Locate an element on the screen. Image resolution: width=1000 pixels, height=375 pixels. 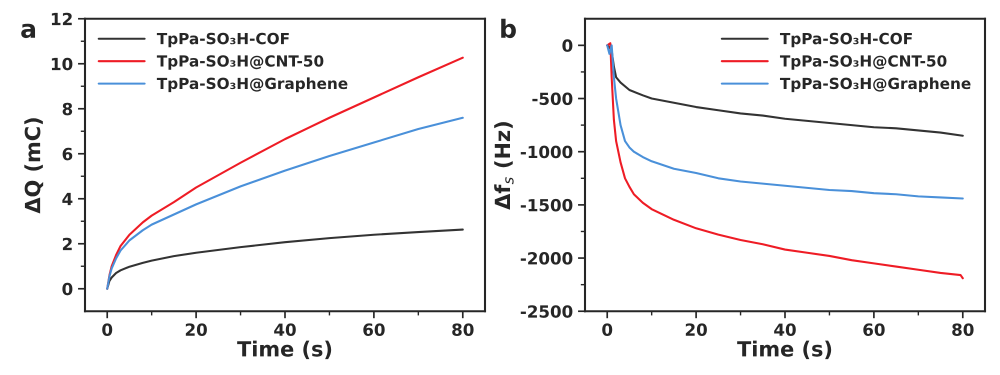
y-tick-label: 12 is located at coordinates (62, 19).